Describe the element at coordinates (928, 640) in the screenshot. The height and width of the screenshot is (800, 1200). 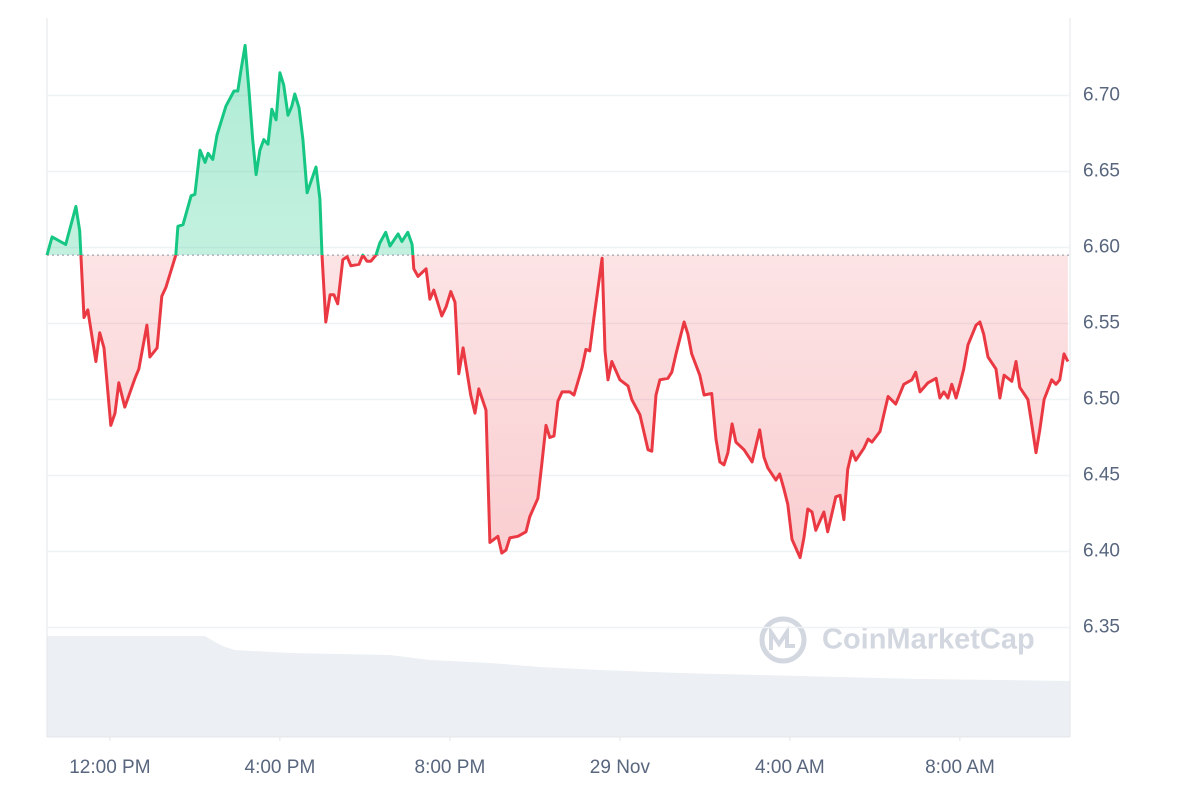
I see `watermark-text: CoinMarketCap` at that location.